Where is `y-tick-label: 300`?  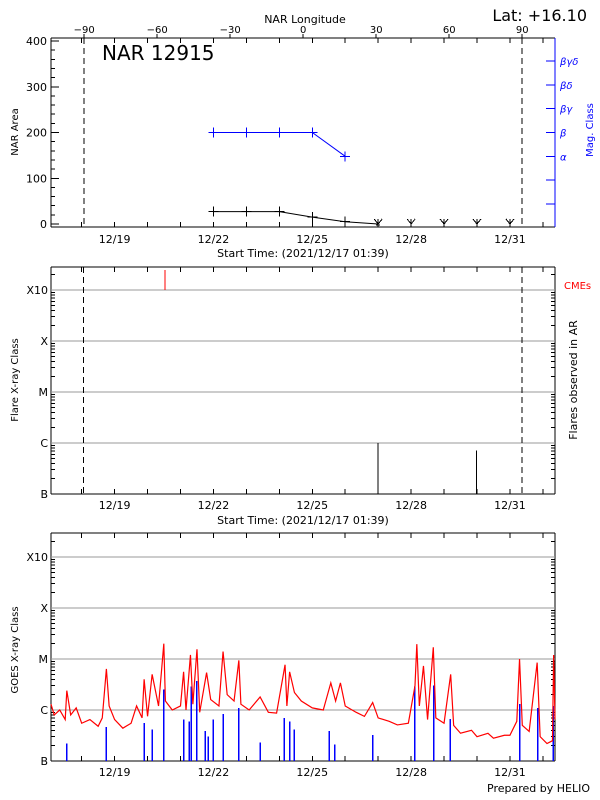
y-tick-label: 300 is located at coordinates (36, 87).